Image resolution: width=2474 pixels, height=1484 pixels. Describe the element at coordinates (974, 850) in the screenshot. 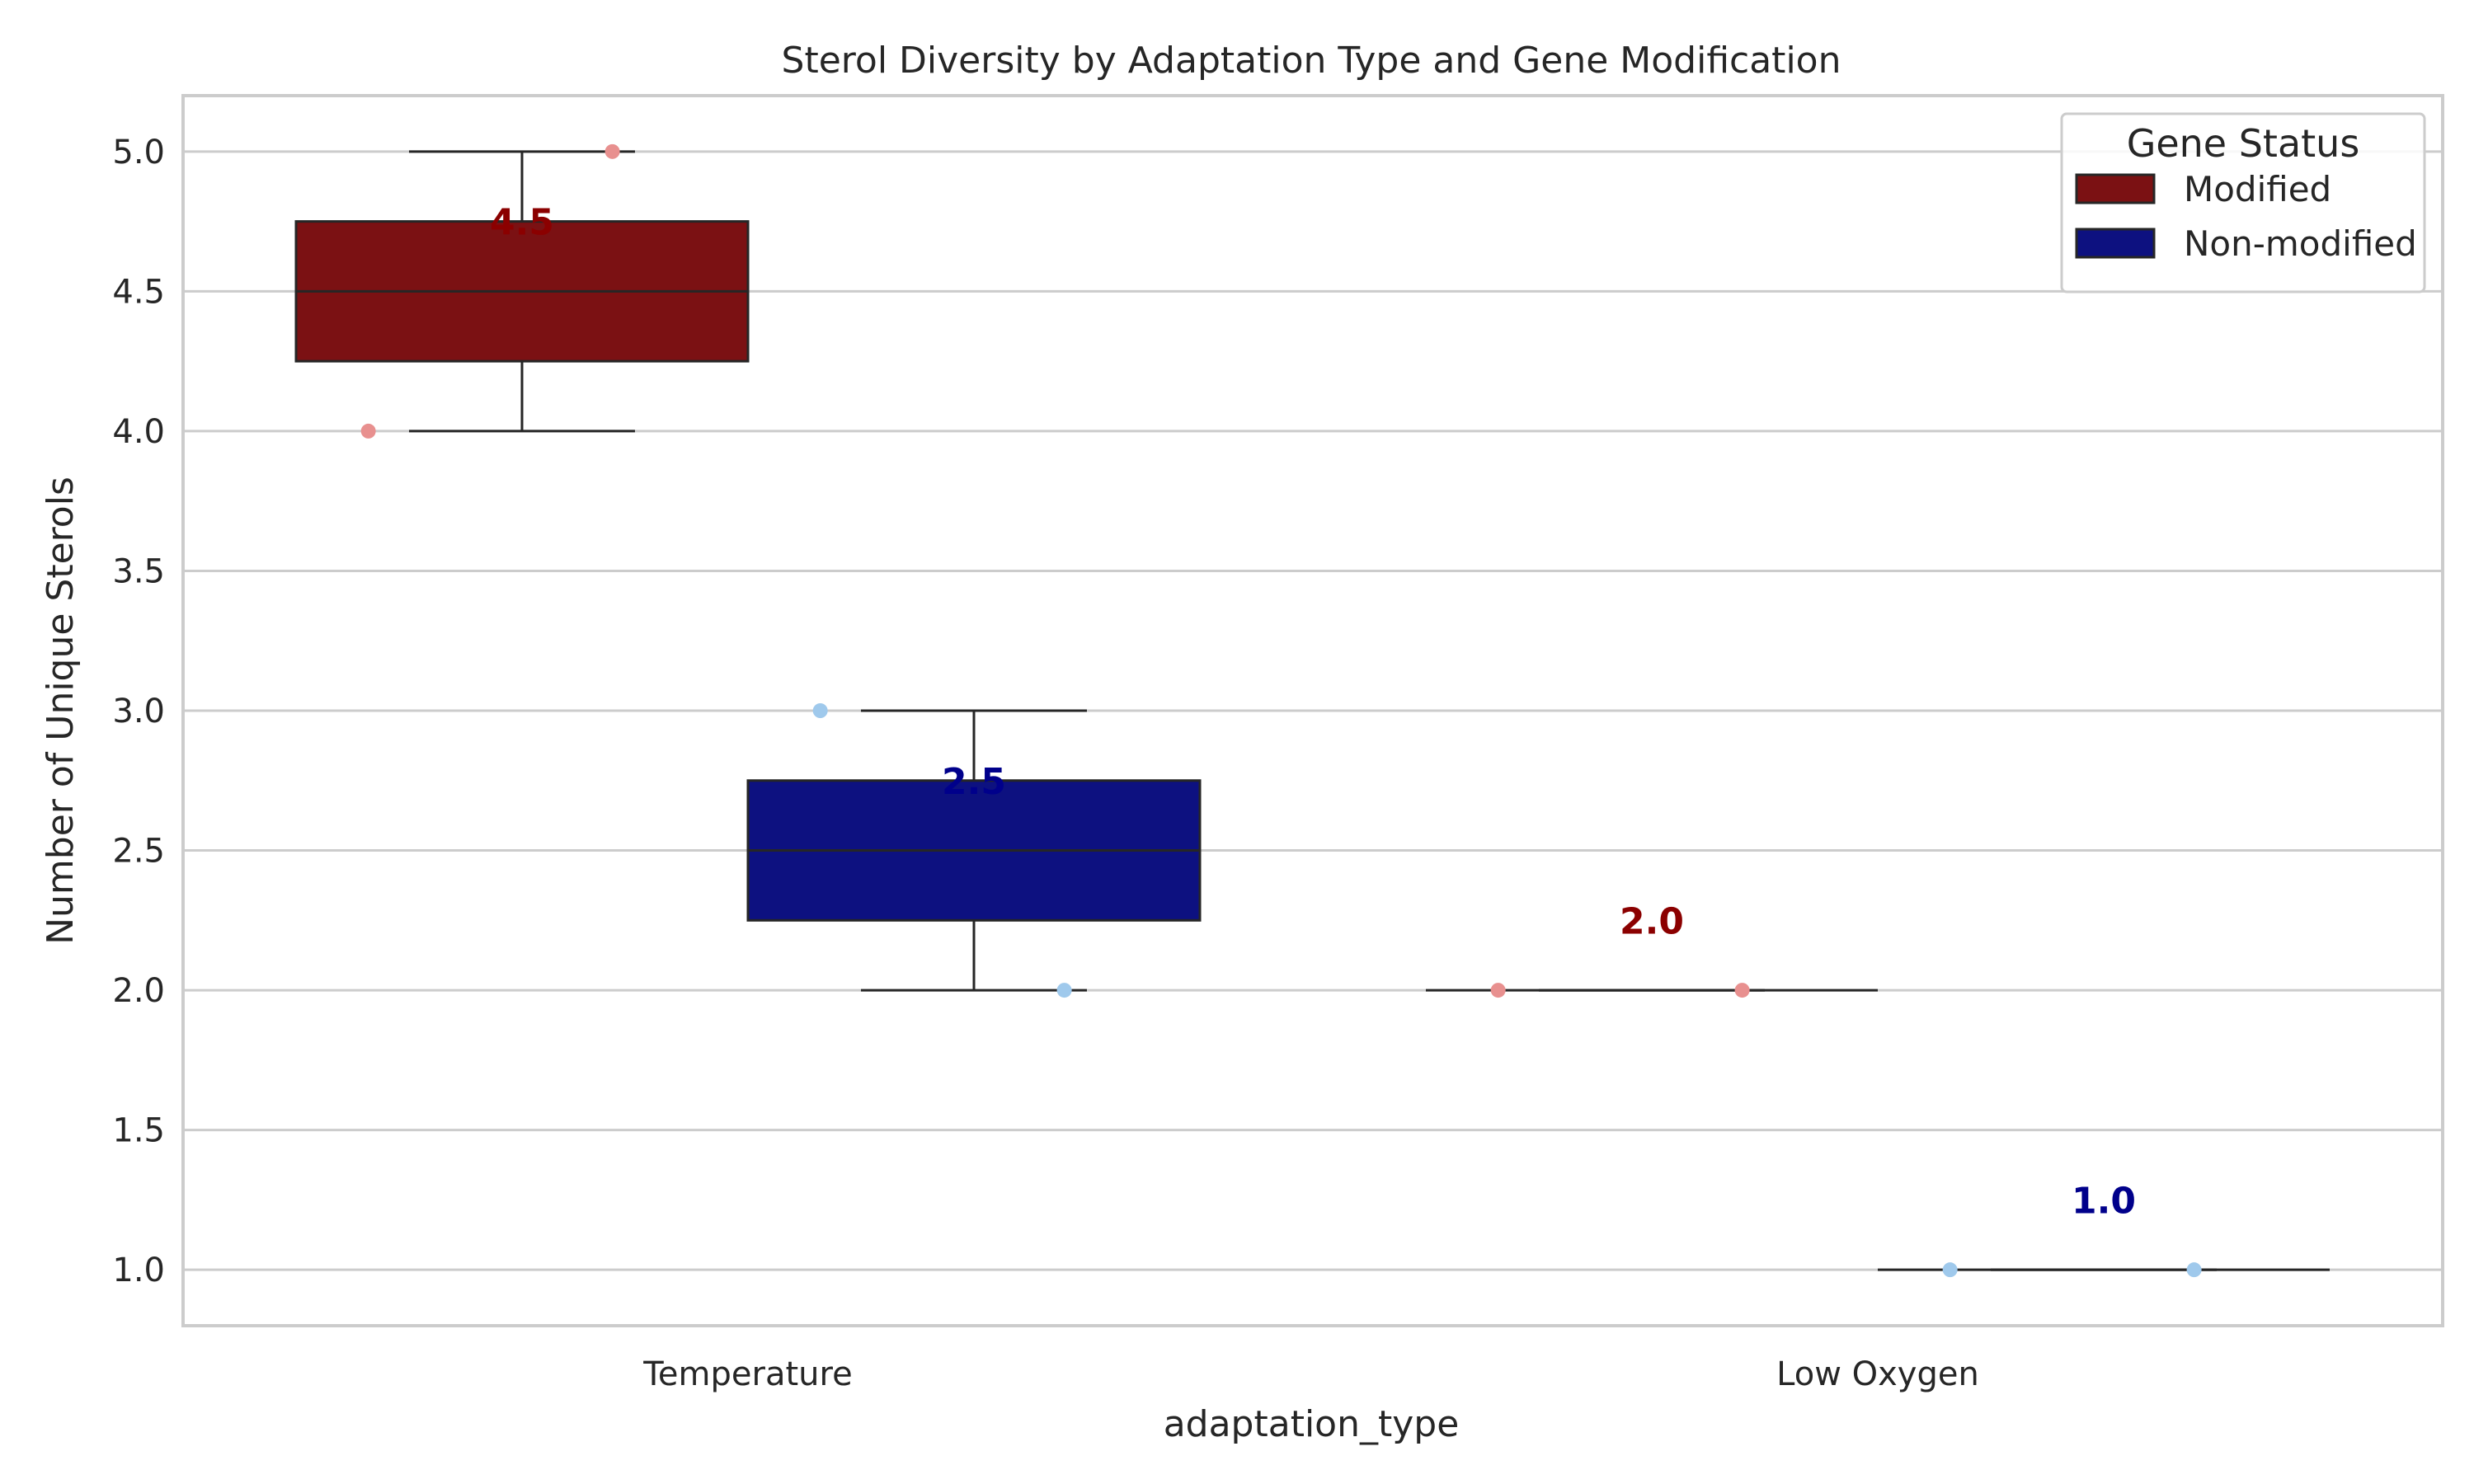

I see `box-non-modified-temperature: 2.5` at that location.